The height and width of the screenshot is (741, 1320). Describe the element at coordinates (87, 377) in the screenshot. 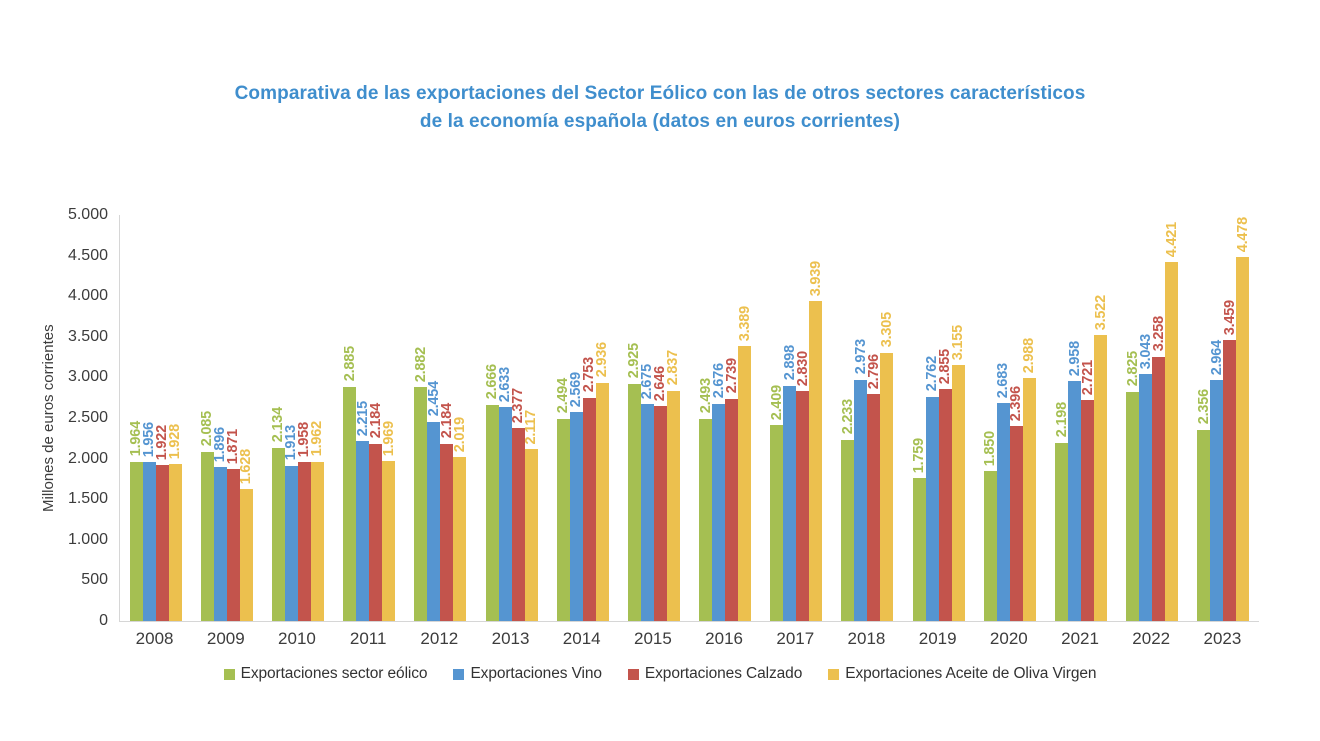

I see `y-tick-label: 3.000` at that location.